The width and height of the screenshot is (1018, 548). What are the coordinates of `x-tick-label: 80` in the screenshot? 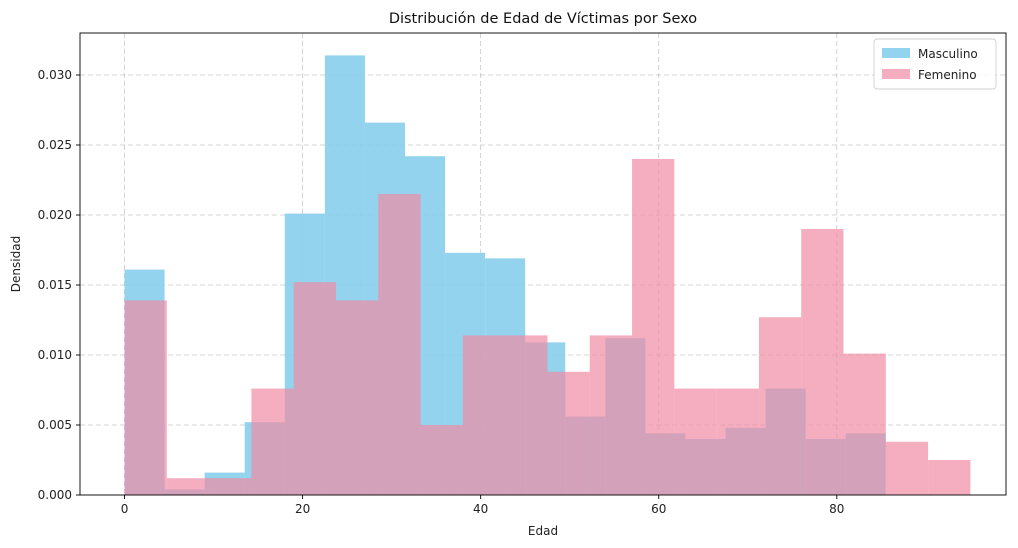 It's located at (836, 509).